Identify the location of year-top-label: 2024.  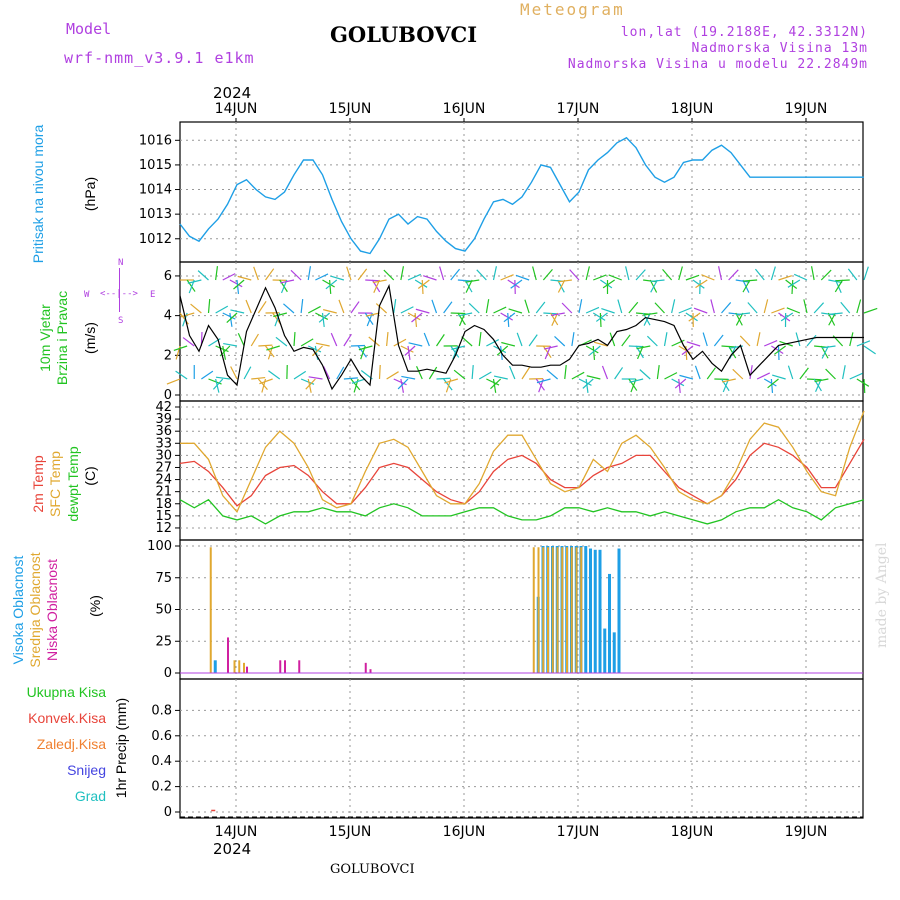
(232, 93).